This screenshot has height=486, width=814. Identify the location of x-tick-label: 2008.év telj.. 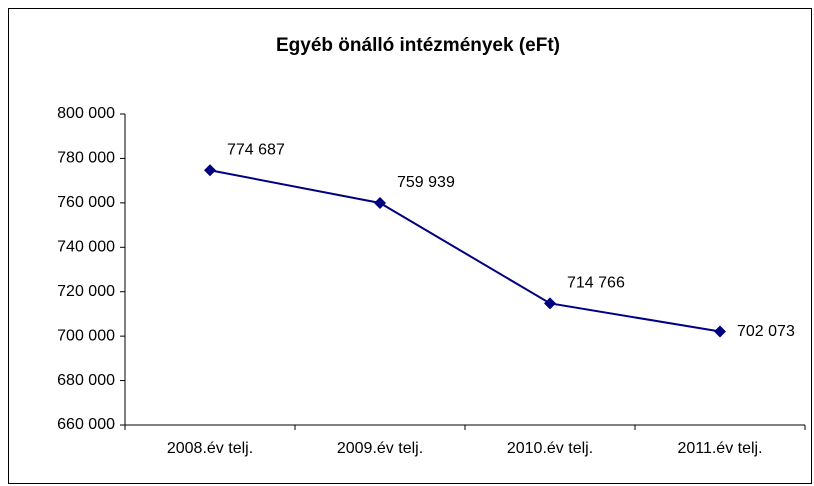
(210, 448).